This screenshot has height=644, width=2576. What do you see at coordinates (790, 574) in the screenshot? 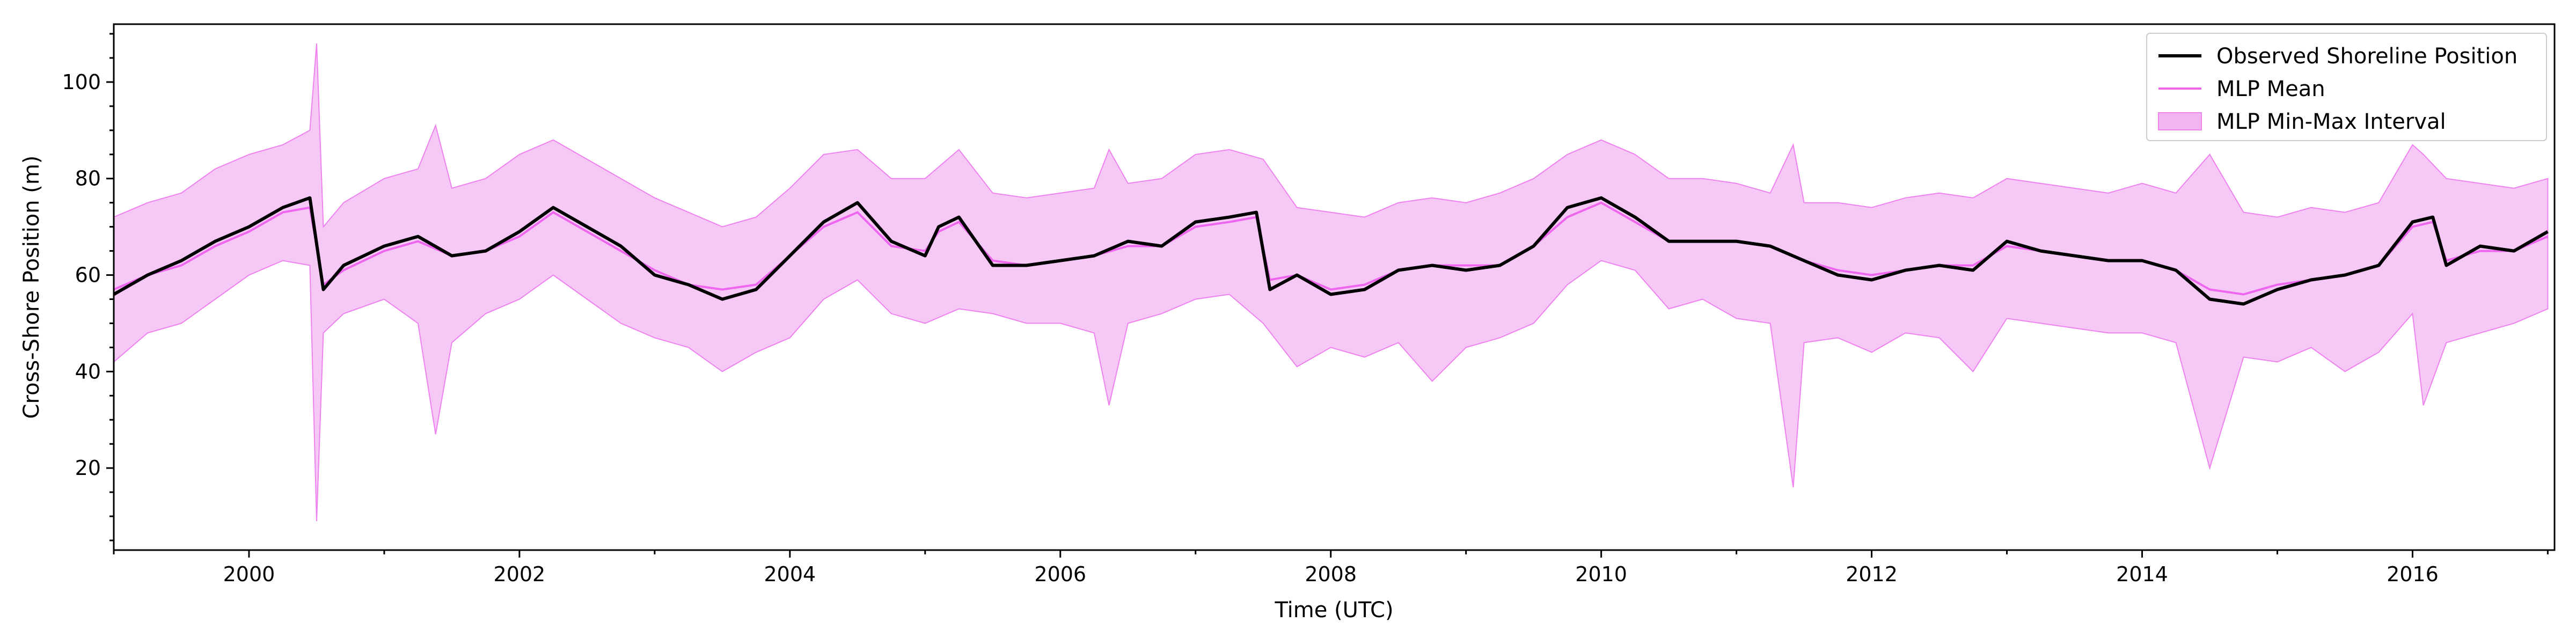
I see `x-tick-label: 2004` at bounding box center [790, 574].